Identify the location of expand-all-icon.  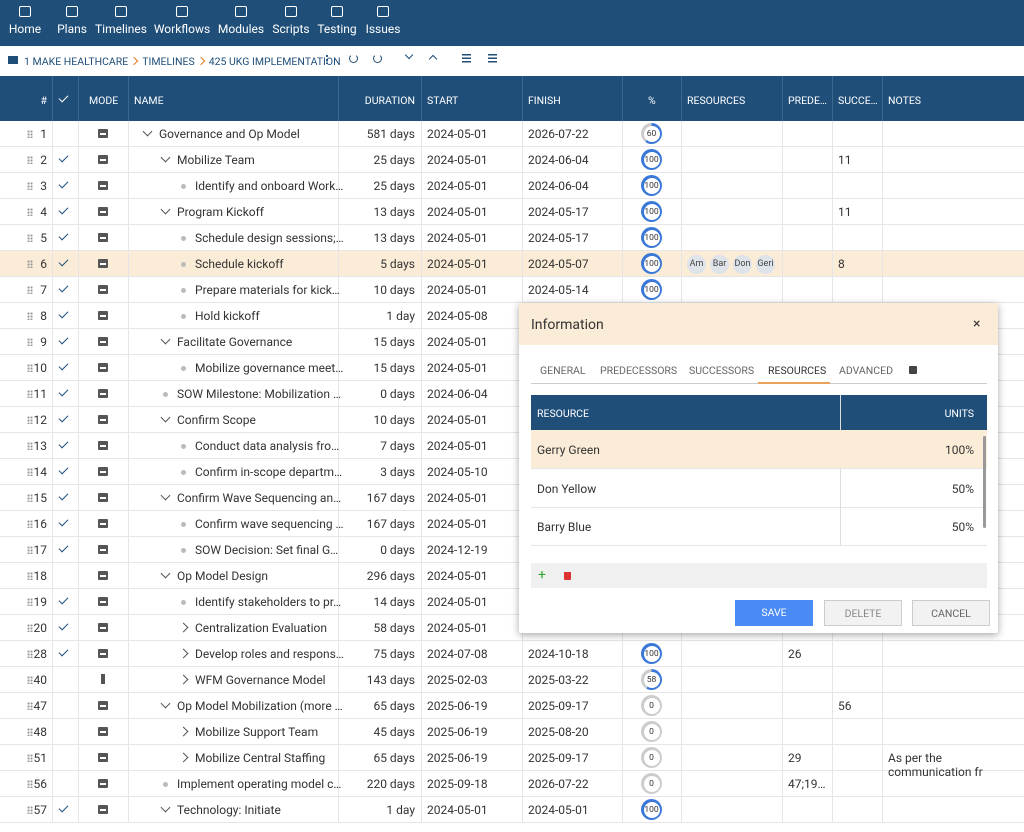
(409, 55).